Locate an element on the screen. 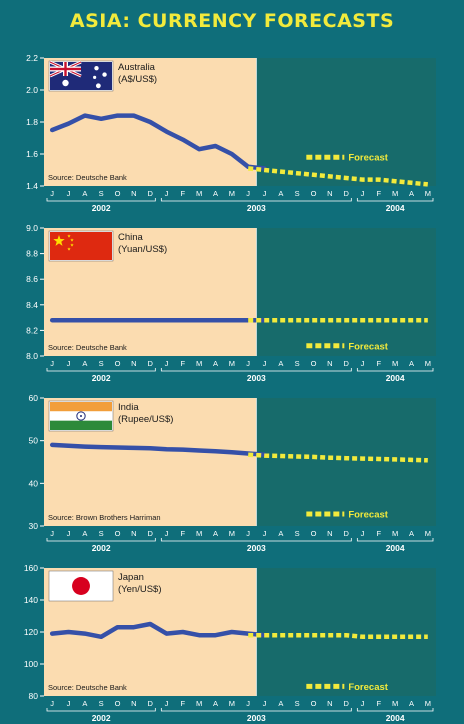 This screenshot has height=724, width=464. australia-flag-icon is located at coordinates (81, 76).